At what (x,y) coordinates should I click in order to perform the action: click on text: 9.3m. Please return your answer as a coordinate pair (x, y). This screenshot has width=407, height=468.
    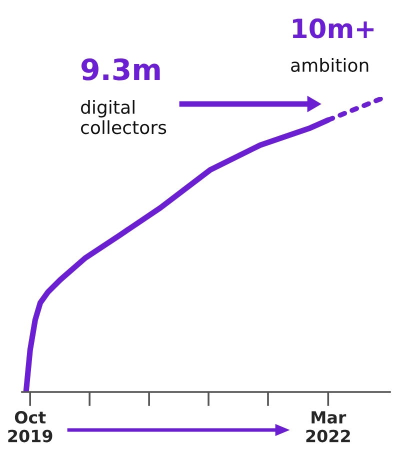
    Looking at the image, I should click on (121, 69).